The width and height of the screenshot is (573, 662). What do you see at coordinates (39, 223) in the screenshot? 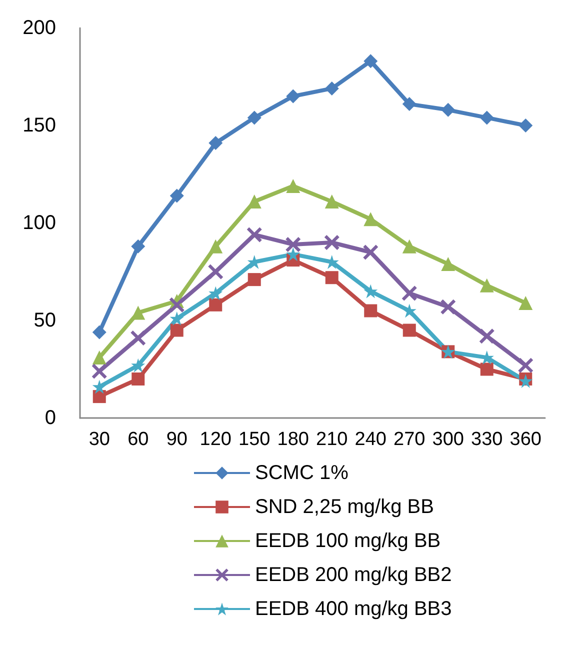
I see `y-tick-label: 100` at bounding box center [39, 223].